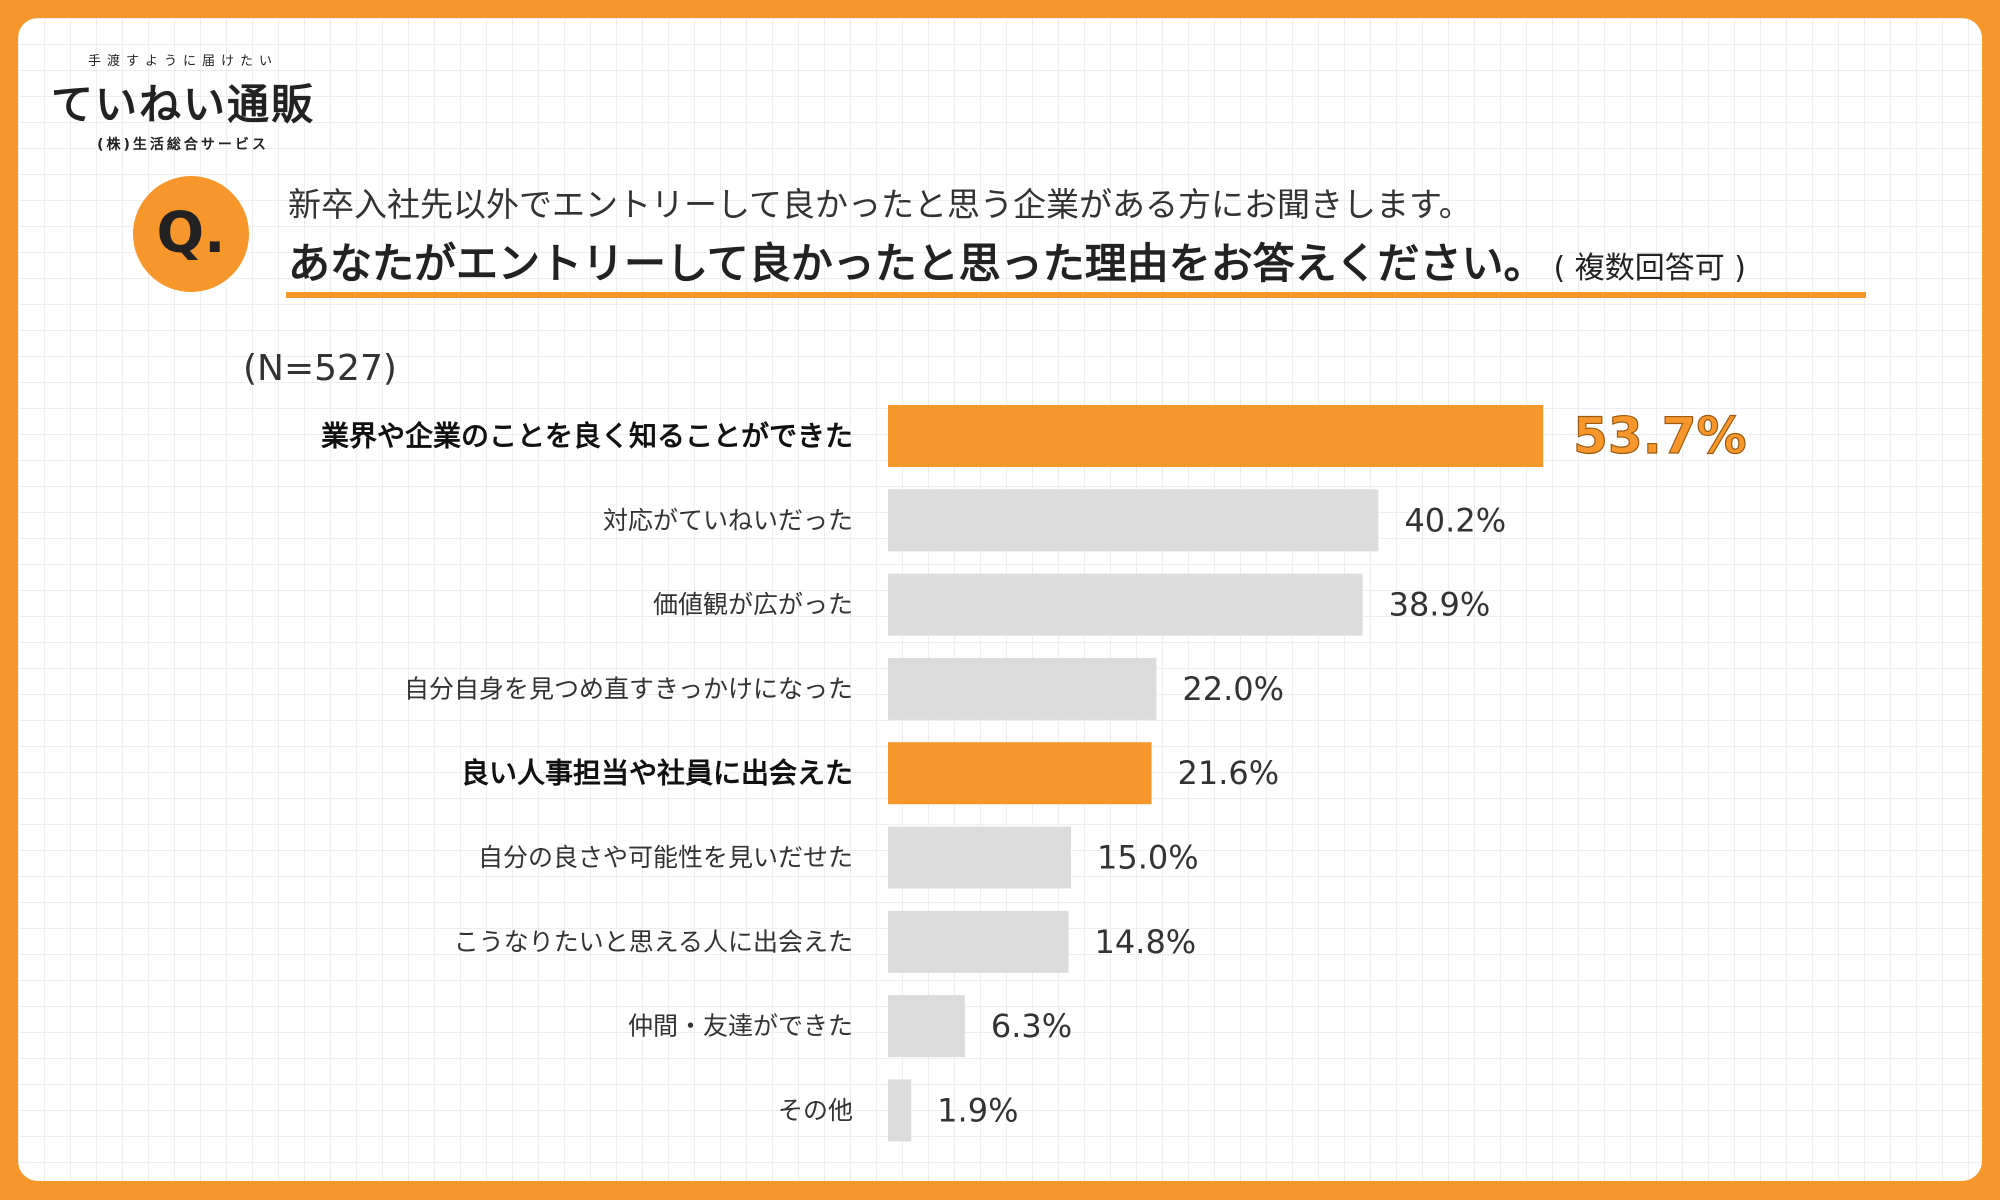  Describe the element at coordinates (1659, 436) in the screenshot. I see `value-label-1: 53.7%` at that location.